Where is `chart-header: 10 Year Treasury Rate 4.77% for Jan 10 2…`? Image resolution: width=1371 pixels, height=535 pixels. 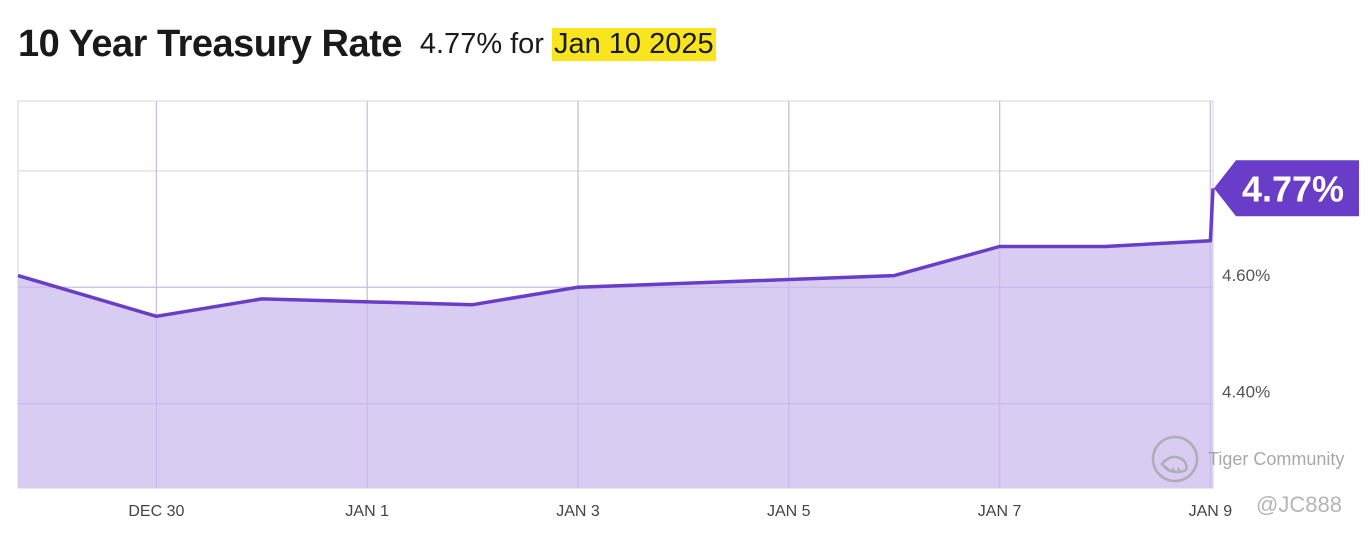
chart-header: 10 Year Treasury Rate 4.77% for Jan 10 2… is located at coordinates (367, 44).